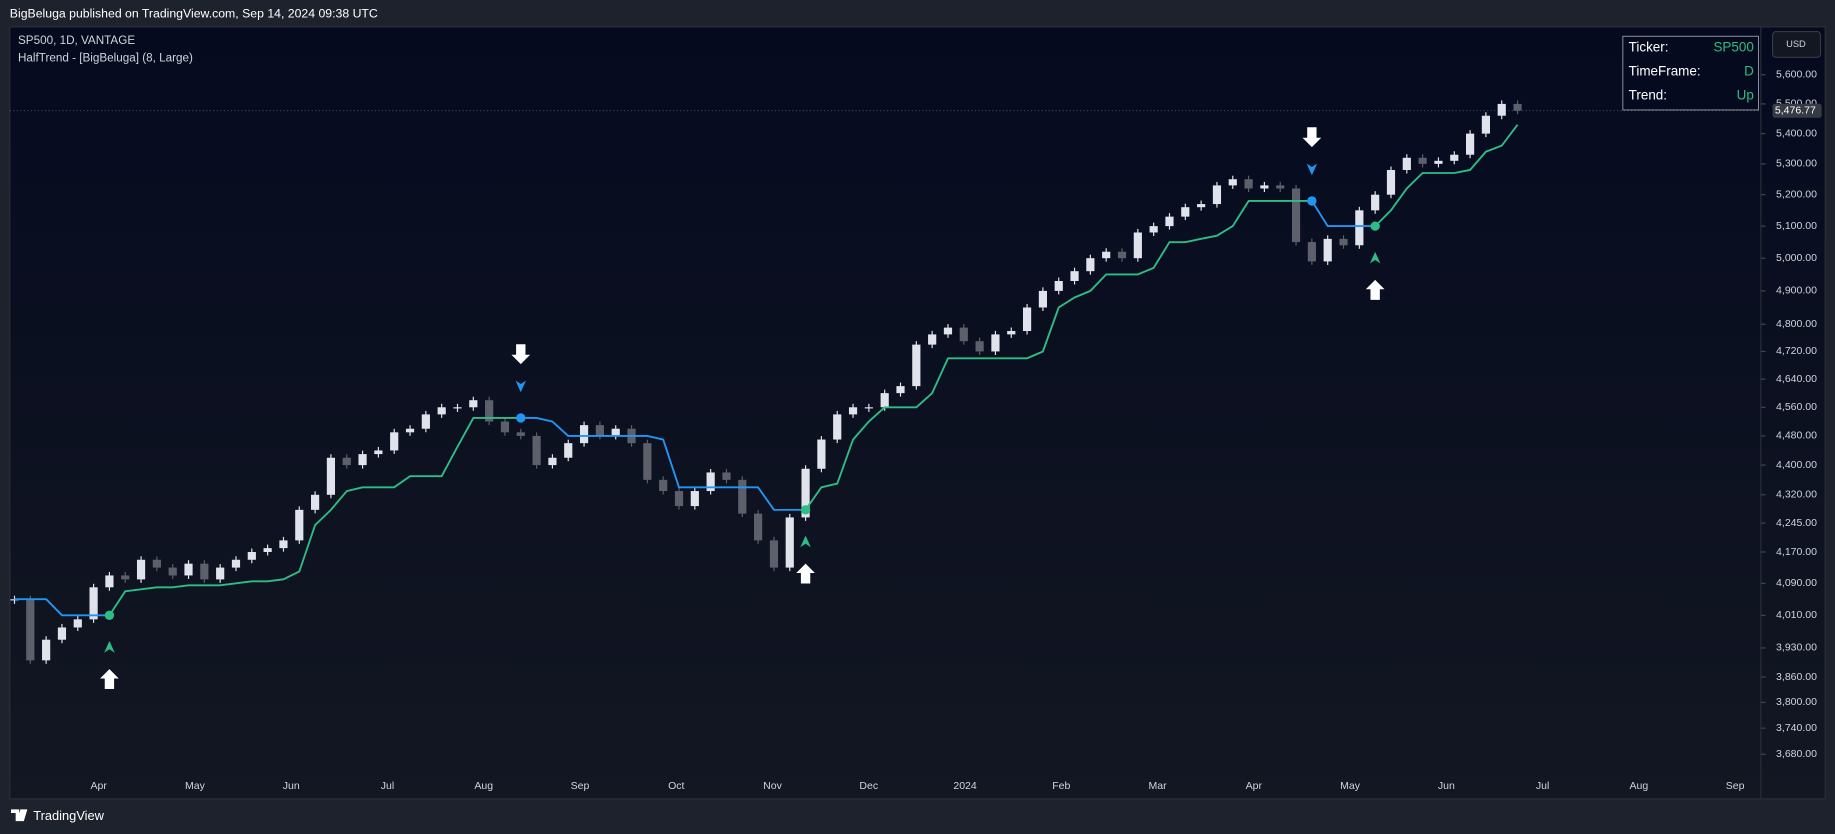 This screenshot has height=834, width=1835. What do you see at coordinates (1649, 47) in the screenshot?
I see `info-label: Ticker:` at bounding box center [1649, 47].